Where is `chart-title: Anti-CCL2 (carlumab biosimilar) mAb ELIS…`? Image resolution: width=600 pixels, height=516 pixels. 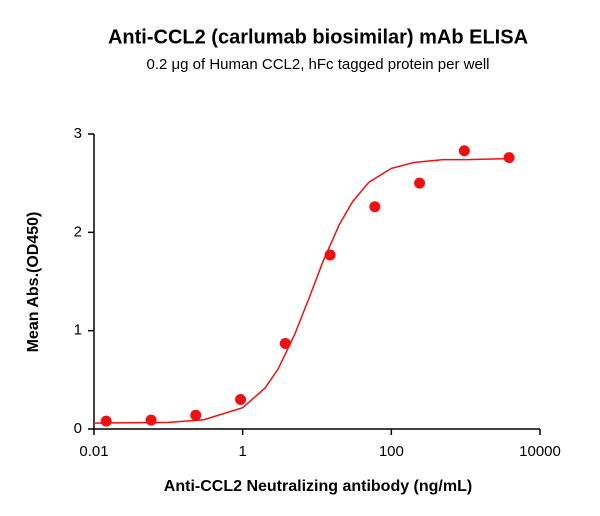 chart-title: Anti-CCL2 (carlumab biosimilar) mAb ELIS… is located at coordinates (318, 37).